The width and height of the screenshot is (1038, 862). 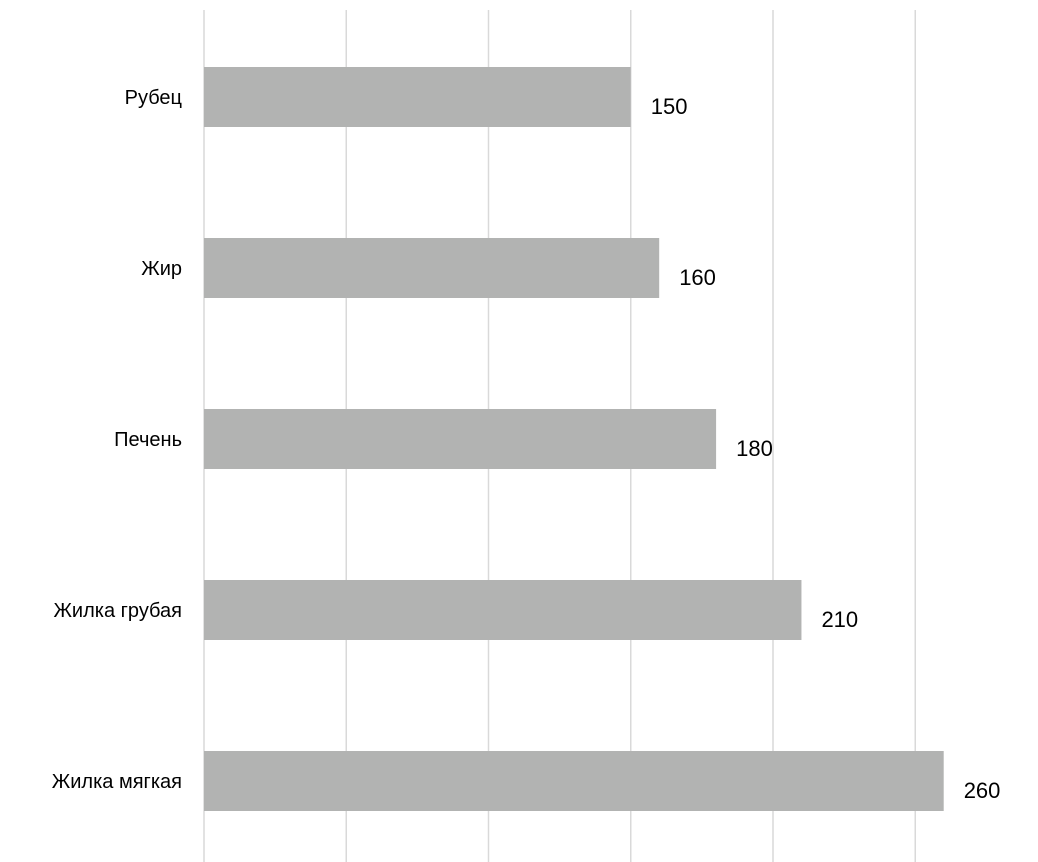 What do you see at coordinates (697, 277) in the screenshot?
I see `value-label: 160` at bounding box center [697, 277].